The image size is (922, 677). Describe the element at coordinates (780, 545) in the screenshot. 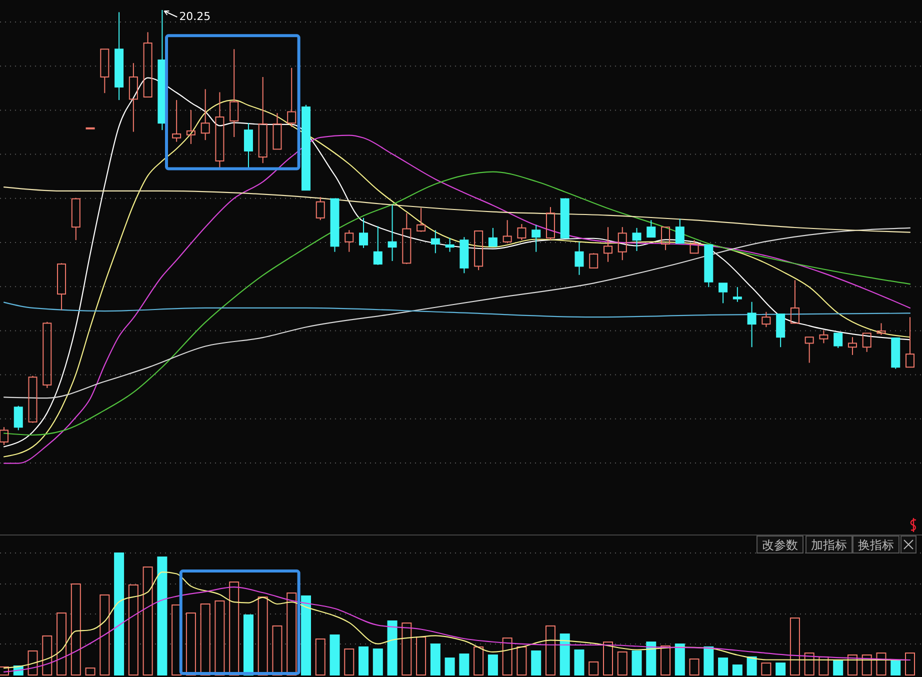

I see `text: 改参数` at that location.